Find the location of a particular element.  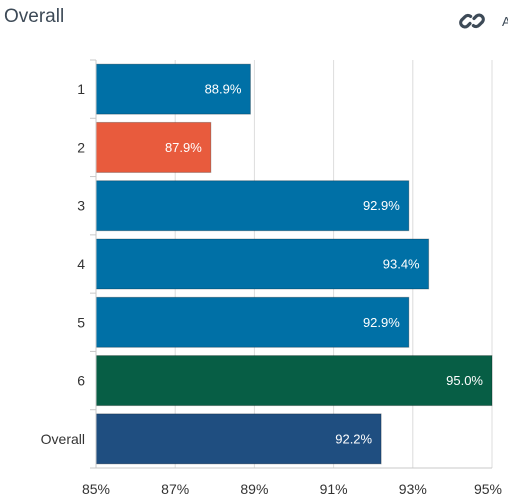

category-label: 6 is located at coordinates (81, 381).